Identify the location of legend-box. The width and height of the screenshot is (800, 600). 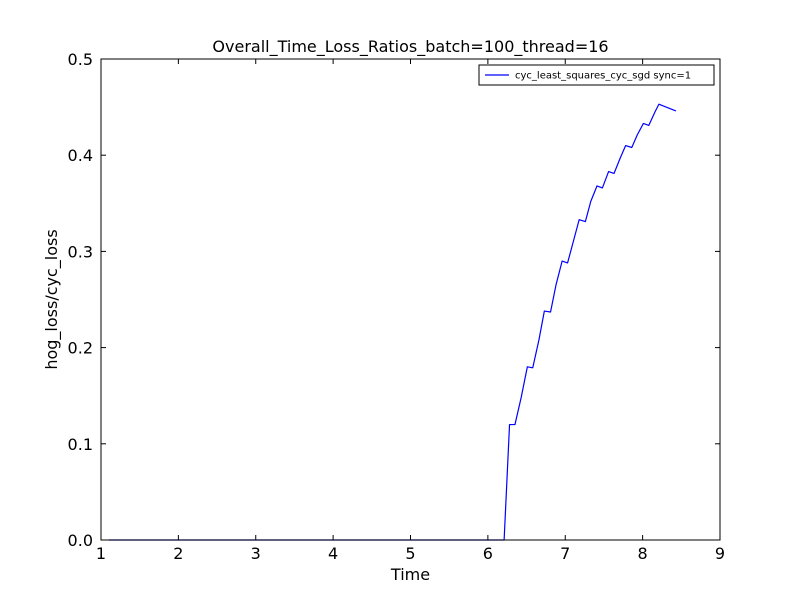
(596, 75).